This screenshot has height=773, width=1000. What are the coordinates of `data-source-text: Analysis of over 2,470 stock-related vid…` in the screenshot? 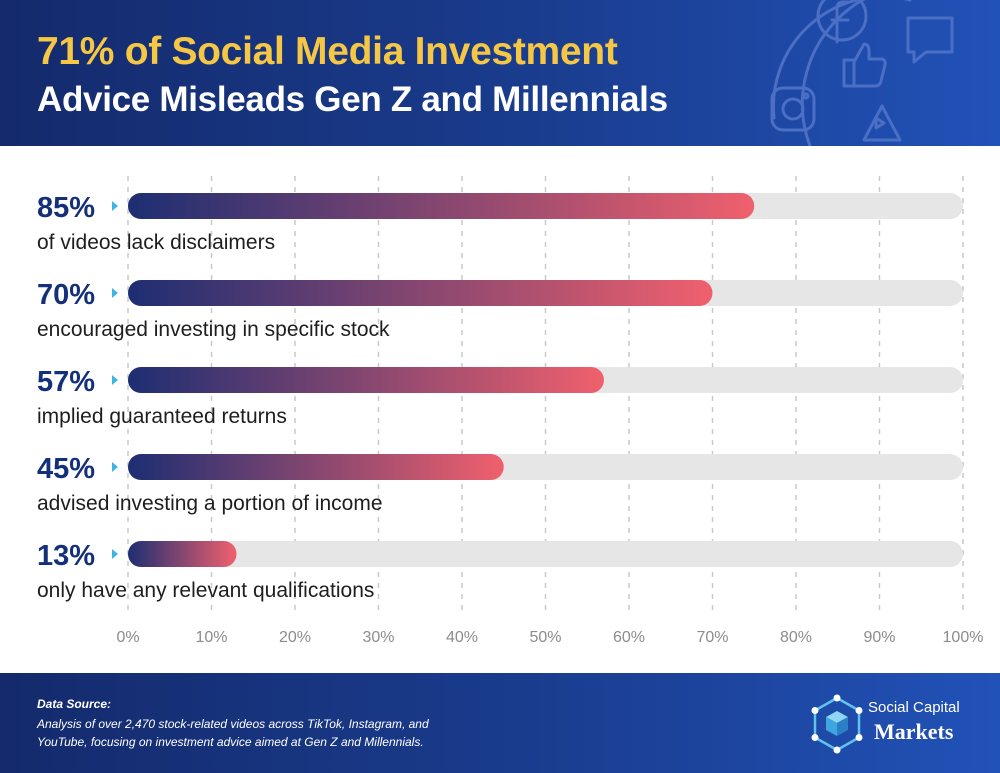 It's located at (233, 733).